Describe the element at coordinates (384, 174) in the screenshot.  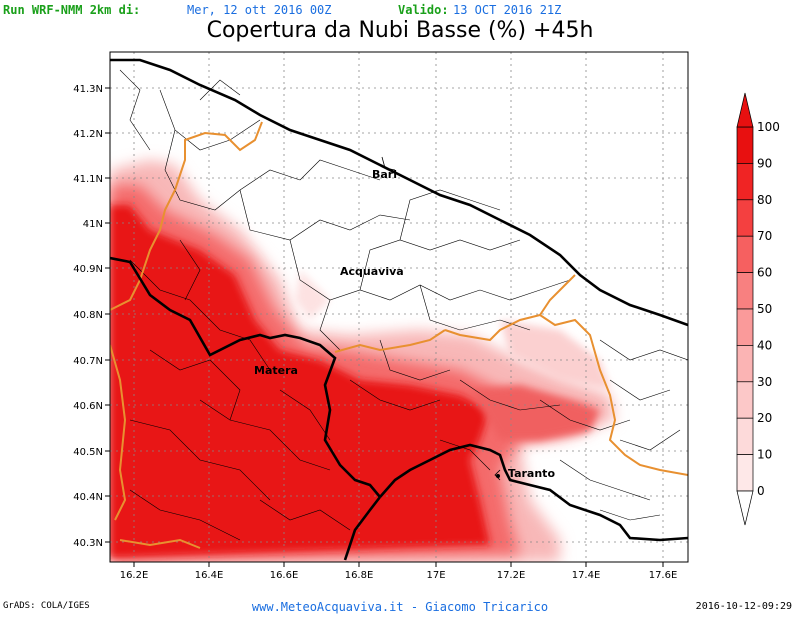
I see `city-label-bari: Bari` at that location.